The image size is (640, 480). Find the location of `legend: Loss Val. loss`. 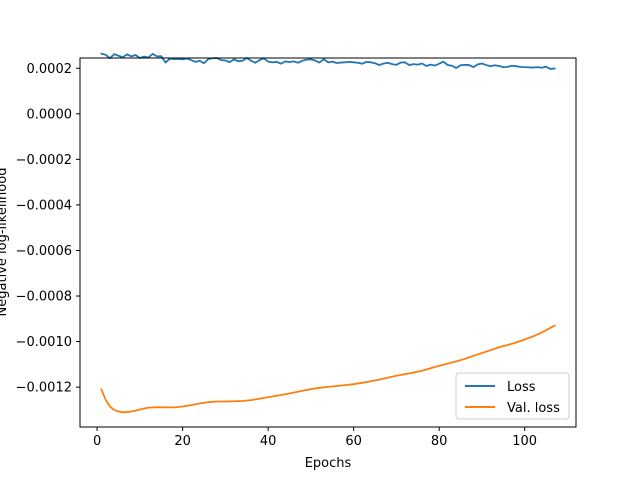

legend: Loss Val. loss is located at coordinates (512, 396).